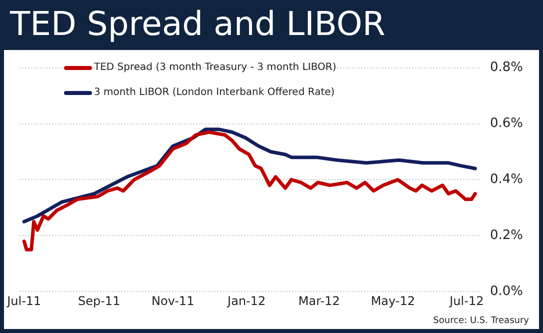 Image resolution: width=543 pixels, height=333 pixels. What do you see at coordinates (393, 301) in the screenshot?
I see `x-tick-label: May-12` at bounding box center [393, 301].